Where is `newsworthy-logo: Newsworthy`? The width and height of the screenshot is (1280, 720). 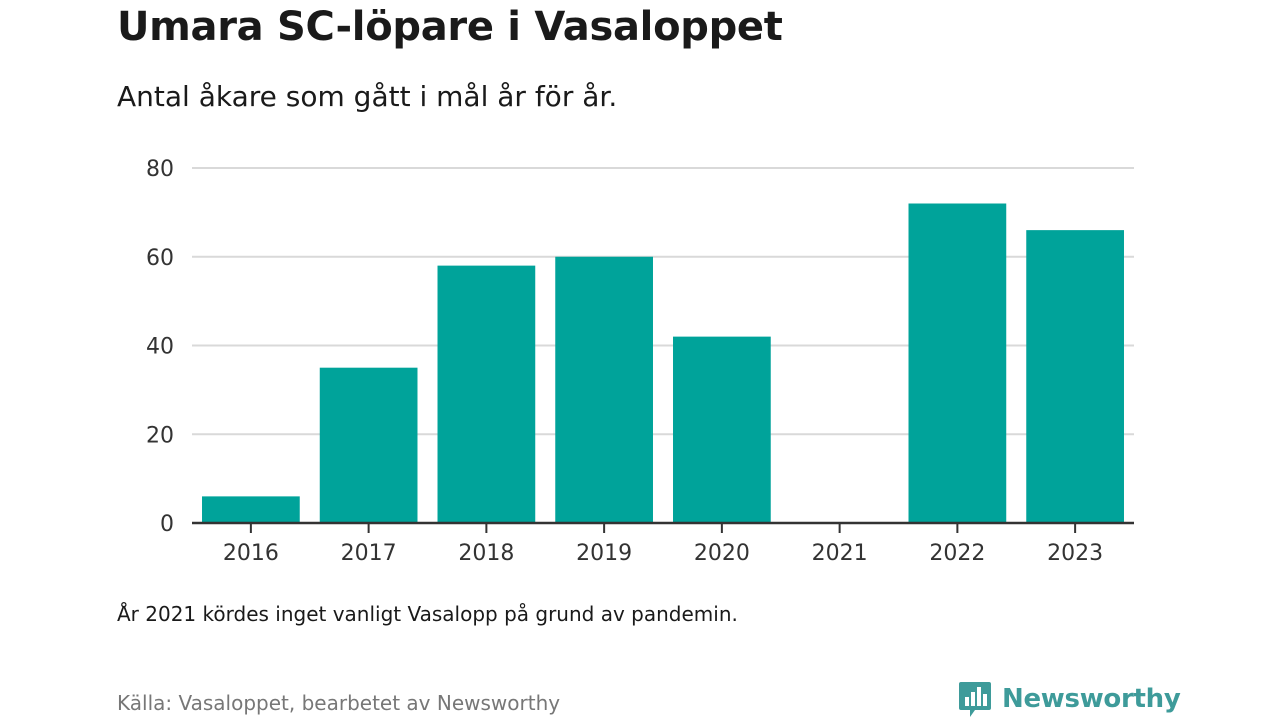
newsworthy-logo: Newsworthy is located at coordinates (1069, 699).